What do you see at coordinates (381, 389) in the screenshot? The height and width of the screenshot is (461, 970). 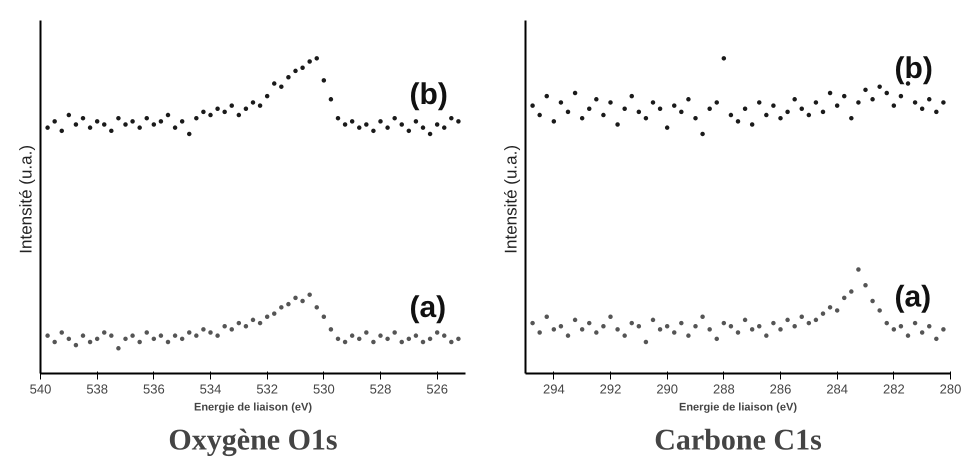 I see `x-tick-label: 528` at bounding box center [381, 389].